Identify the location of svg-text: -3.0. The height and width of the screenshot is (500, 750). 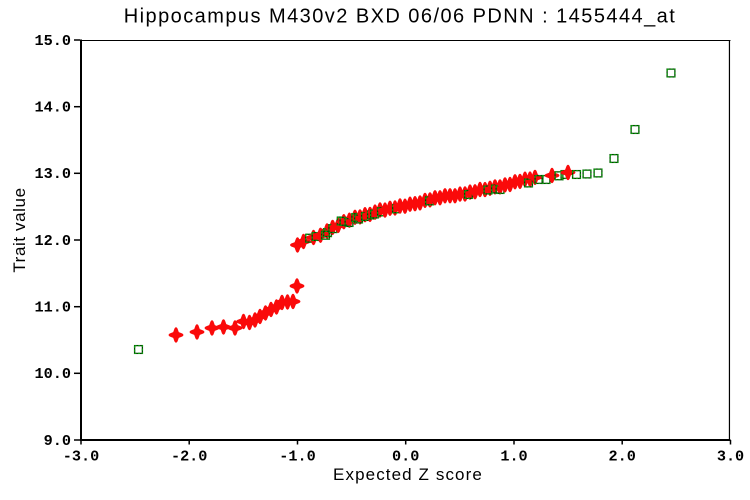
(81, 457).